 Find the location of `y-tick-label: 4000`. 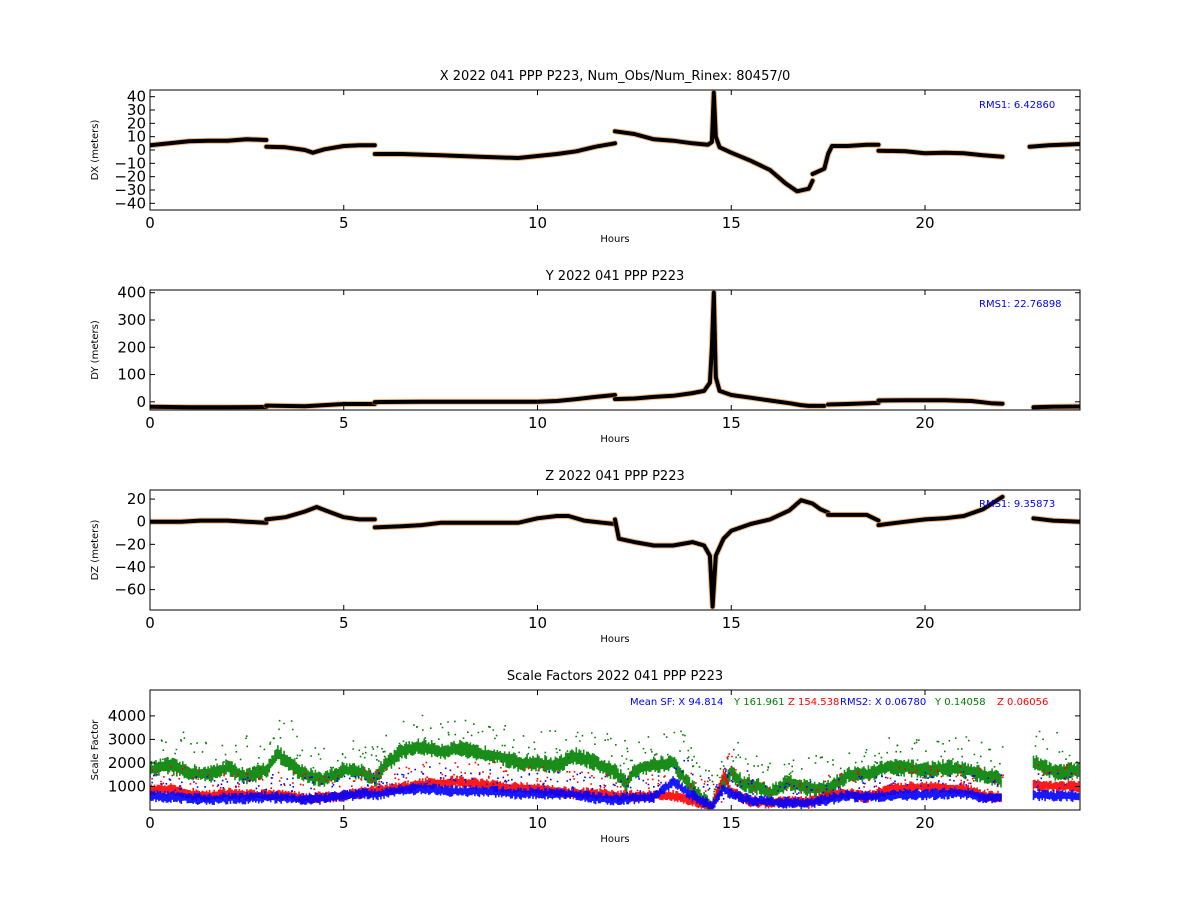

y-tick-label: 4000 is located at coordinates (127, 716).